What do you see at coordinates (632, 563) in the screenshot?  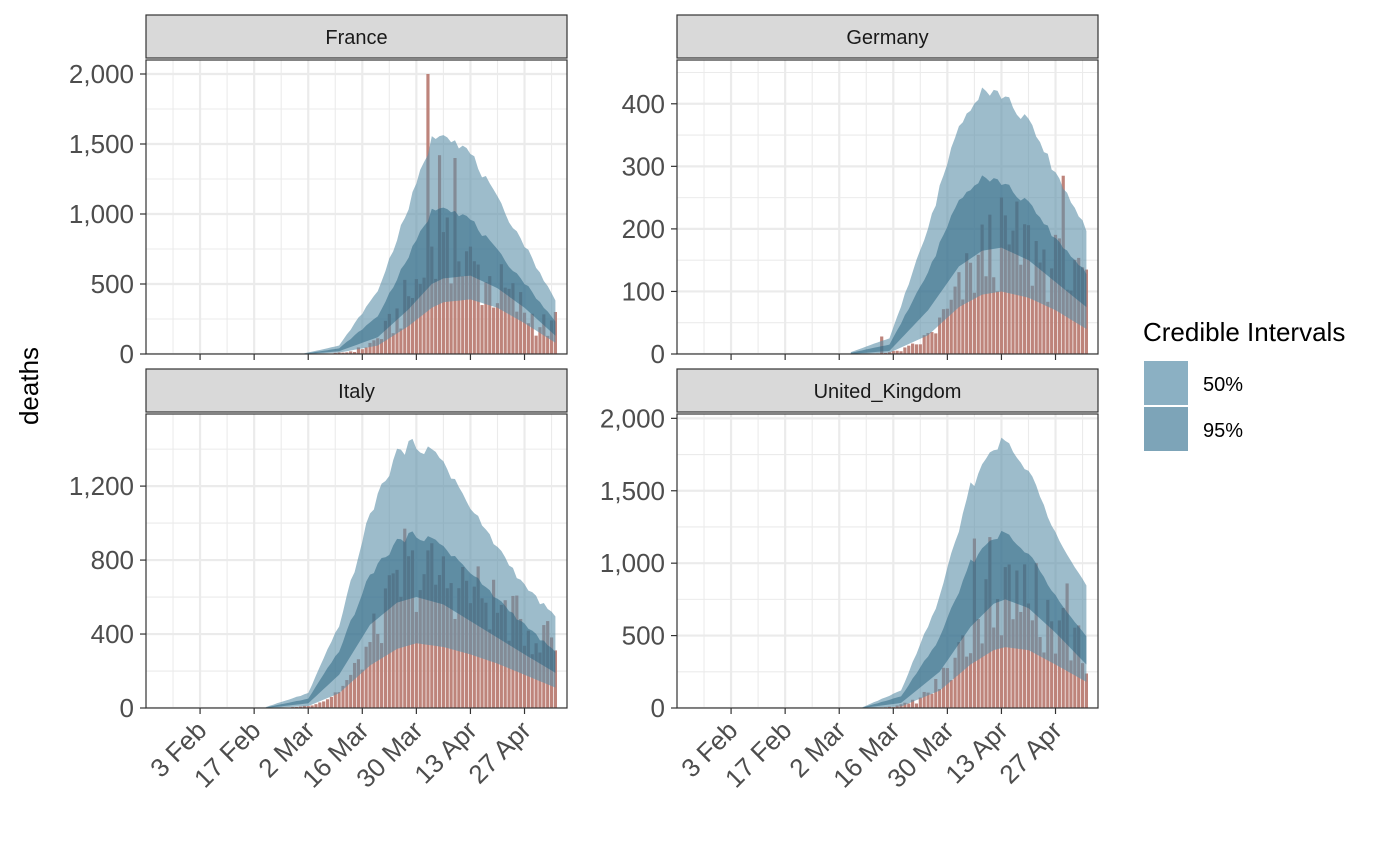 I see `y-tick-label-united-kingdom: 1,000` at bounding box center [632, 563].